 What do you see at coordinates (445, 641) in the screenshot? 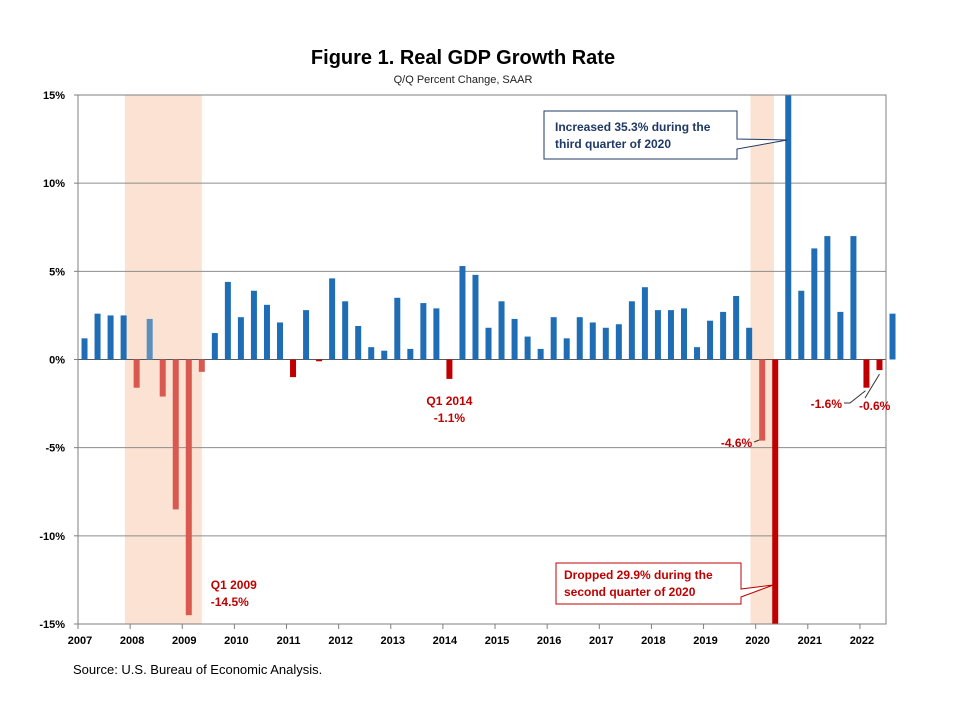
I see `x-tick-label: 2014` at bounding box center [445, 641].